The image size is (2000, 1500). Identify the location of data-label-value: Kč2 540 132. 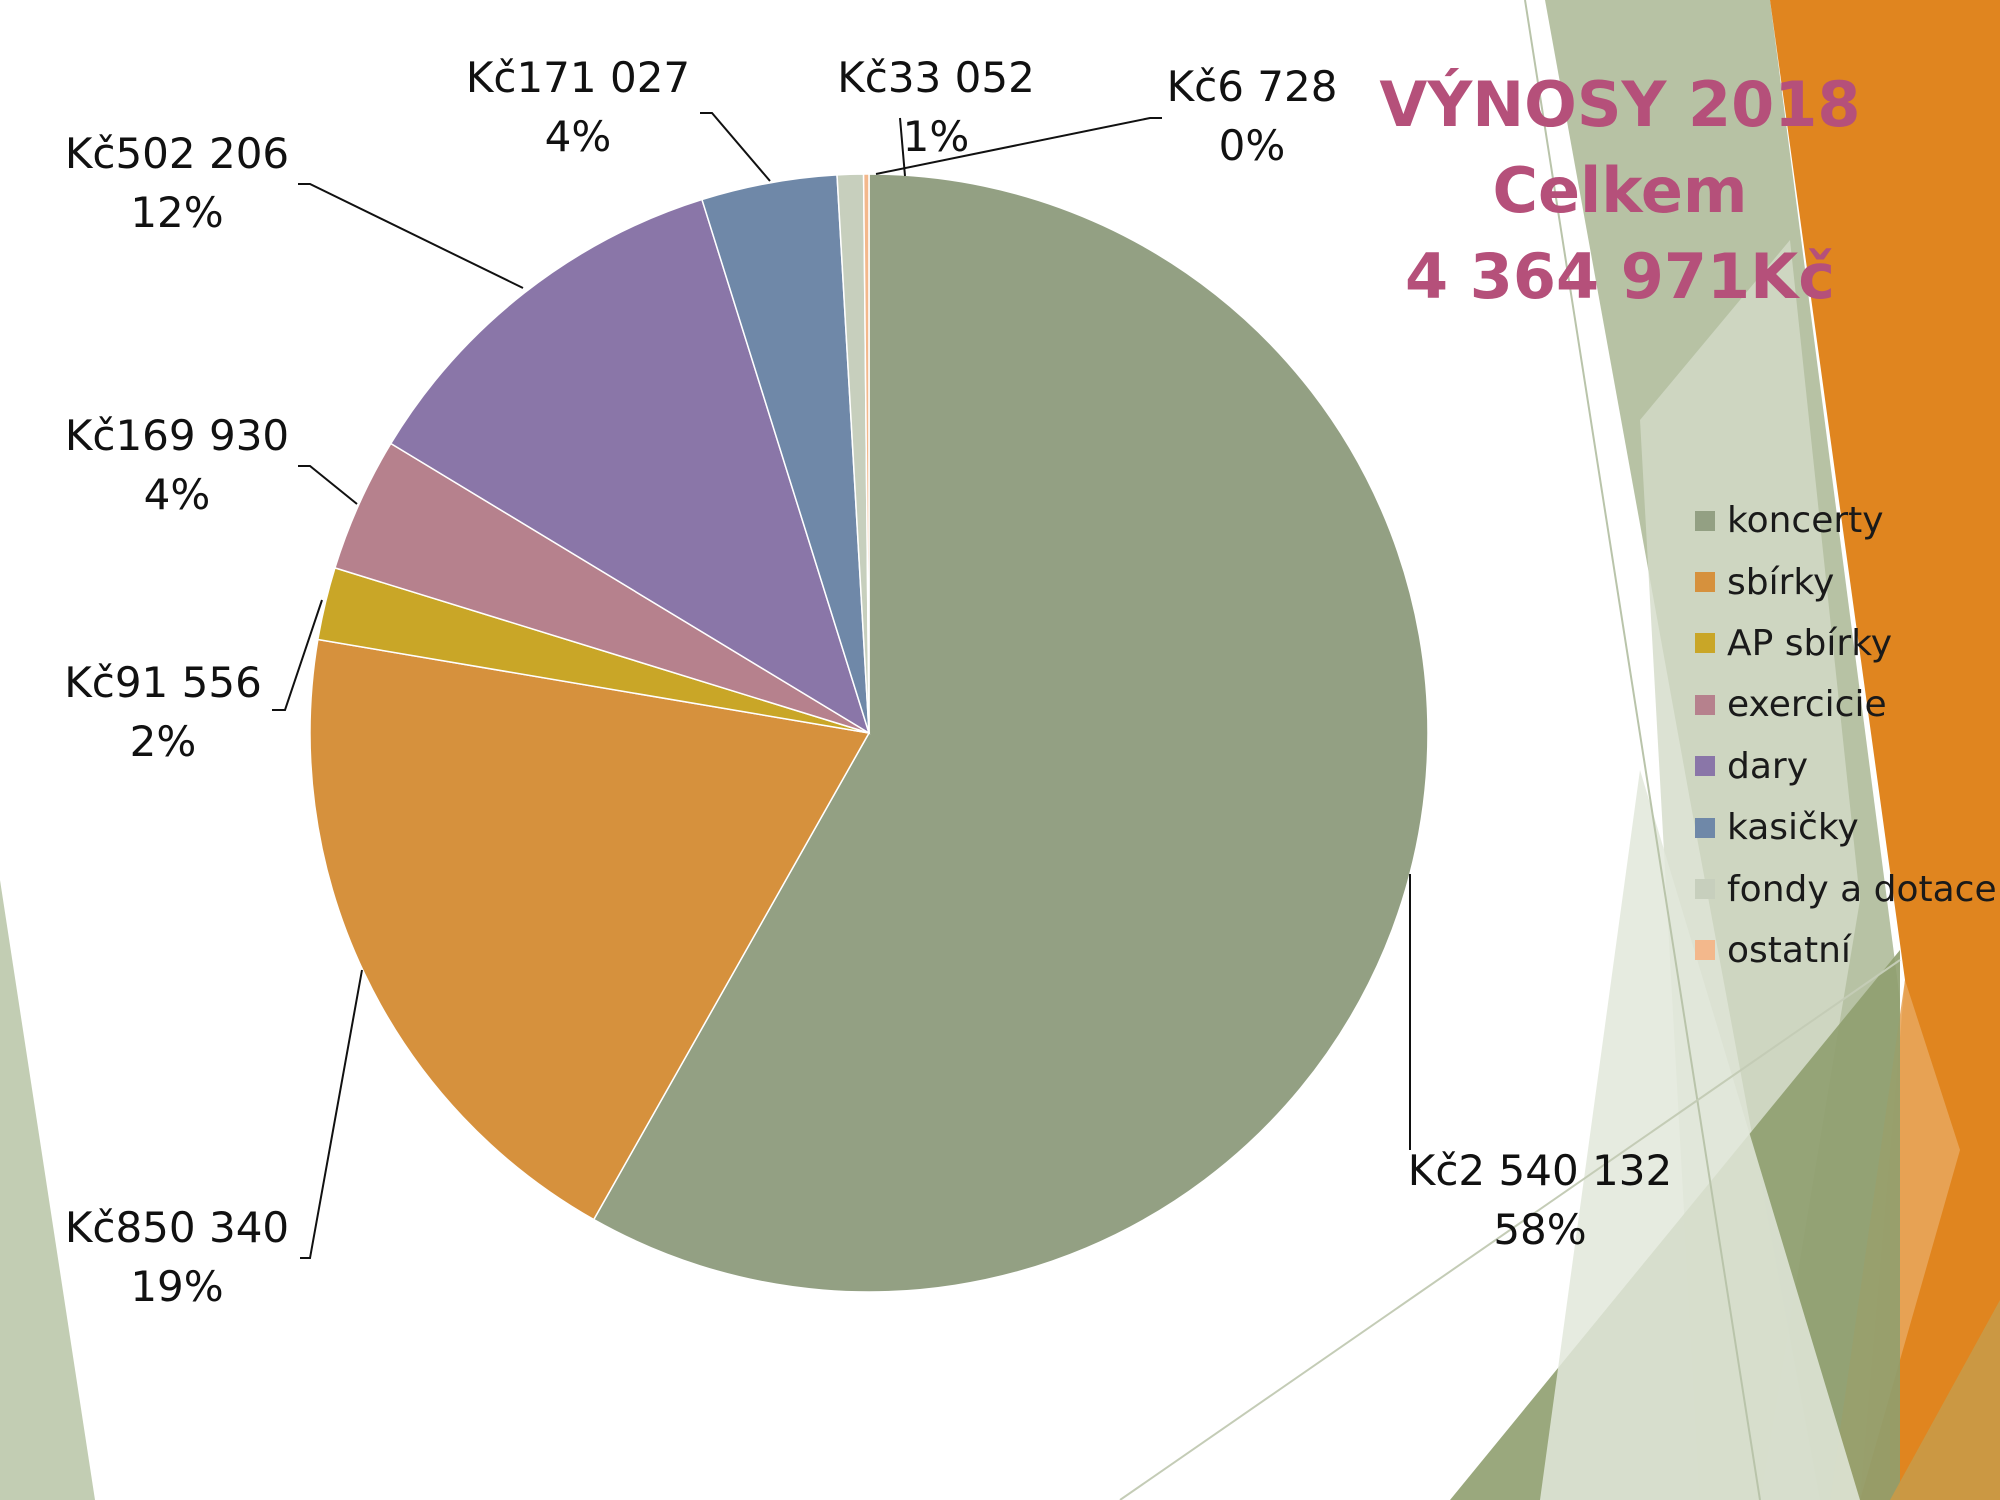
(1540, 1170).